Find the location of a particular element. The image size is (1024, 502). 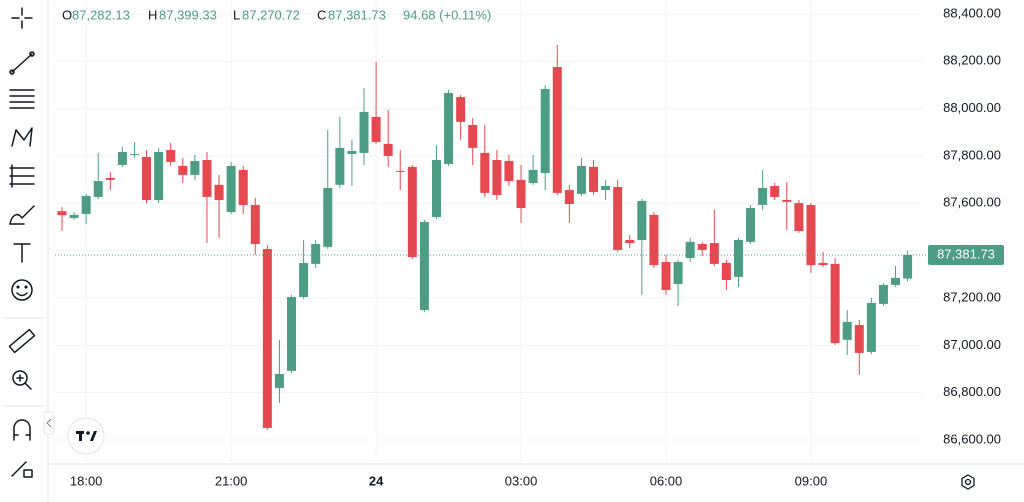

low-value: 87,270.72 is located at coordinates (271, 14).